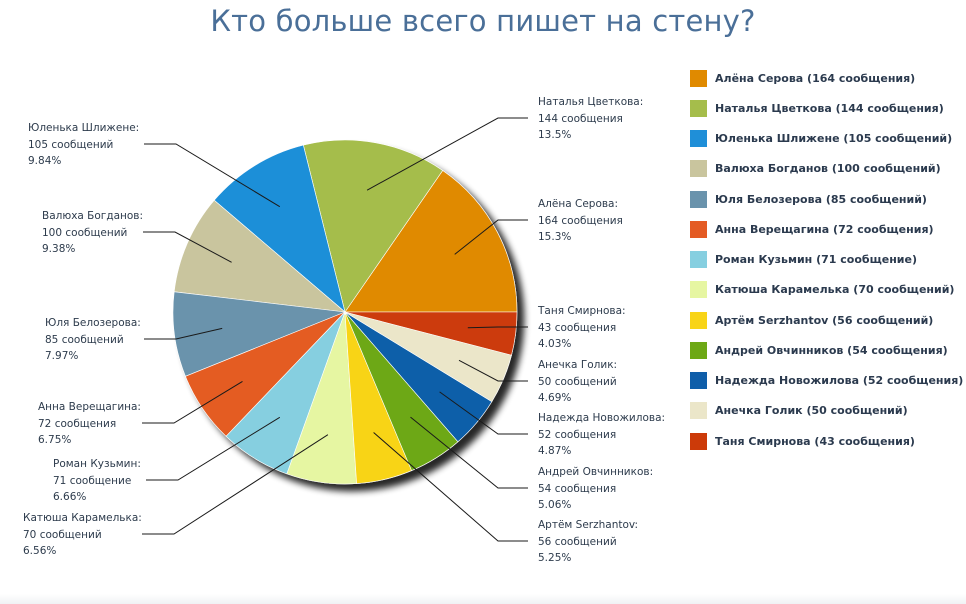 This screenshot has width=966, height=604. I want to click on slice-label-count: 71 сообщение, so click(92, 480).